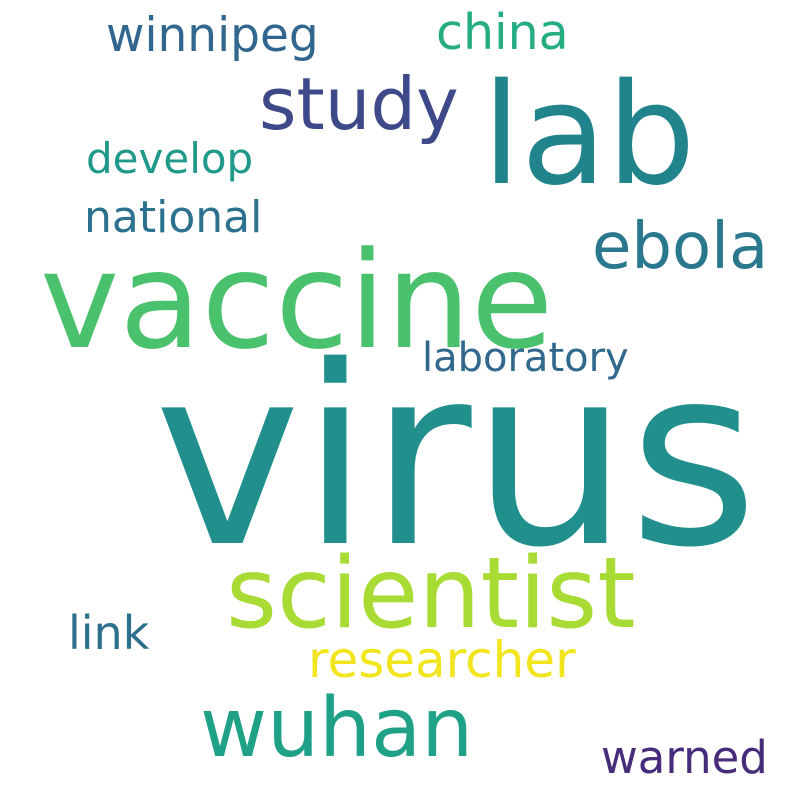 This screenshot has width=800, height=800. What do you see at coordinates (442, 660) in the screenshot?
I see `word-researcher: researcher` at bounding box center [442, 660].